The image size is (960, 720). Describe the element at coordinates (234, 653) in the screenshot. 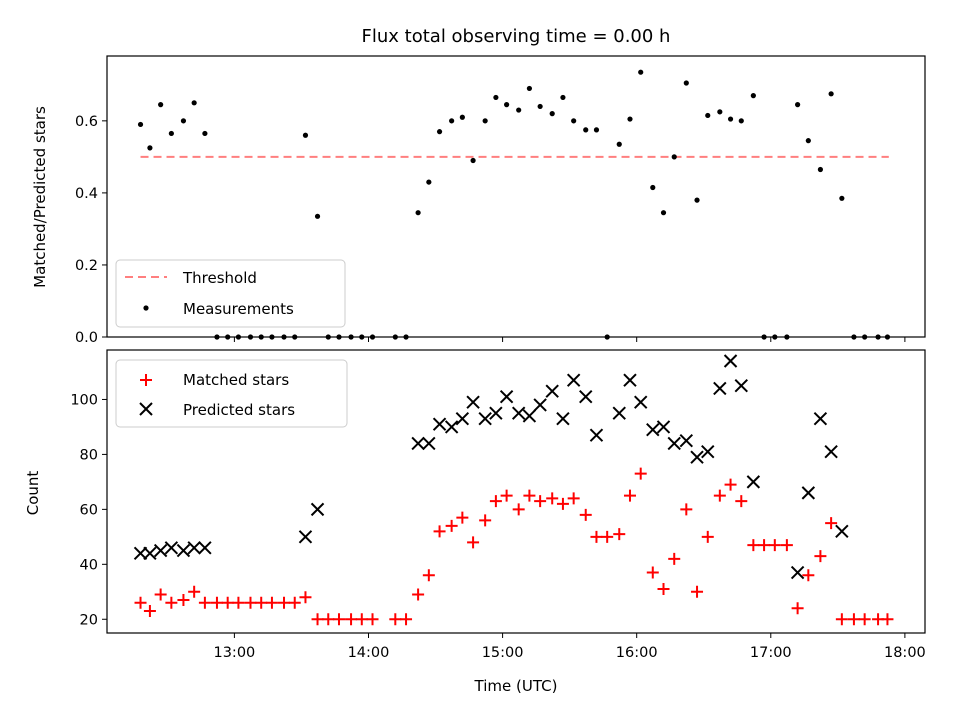

I see `x-tick-label: 13:00` at that location.